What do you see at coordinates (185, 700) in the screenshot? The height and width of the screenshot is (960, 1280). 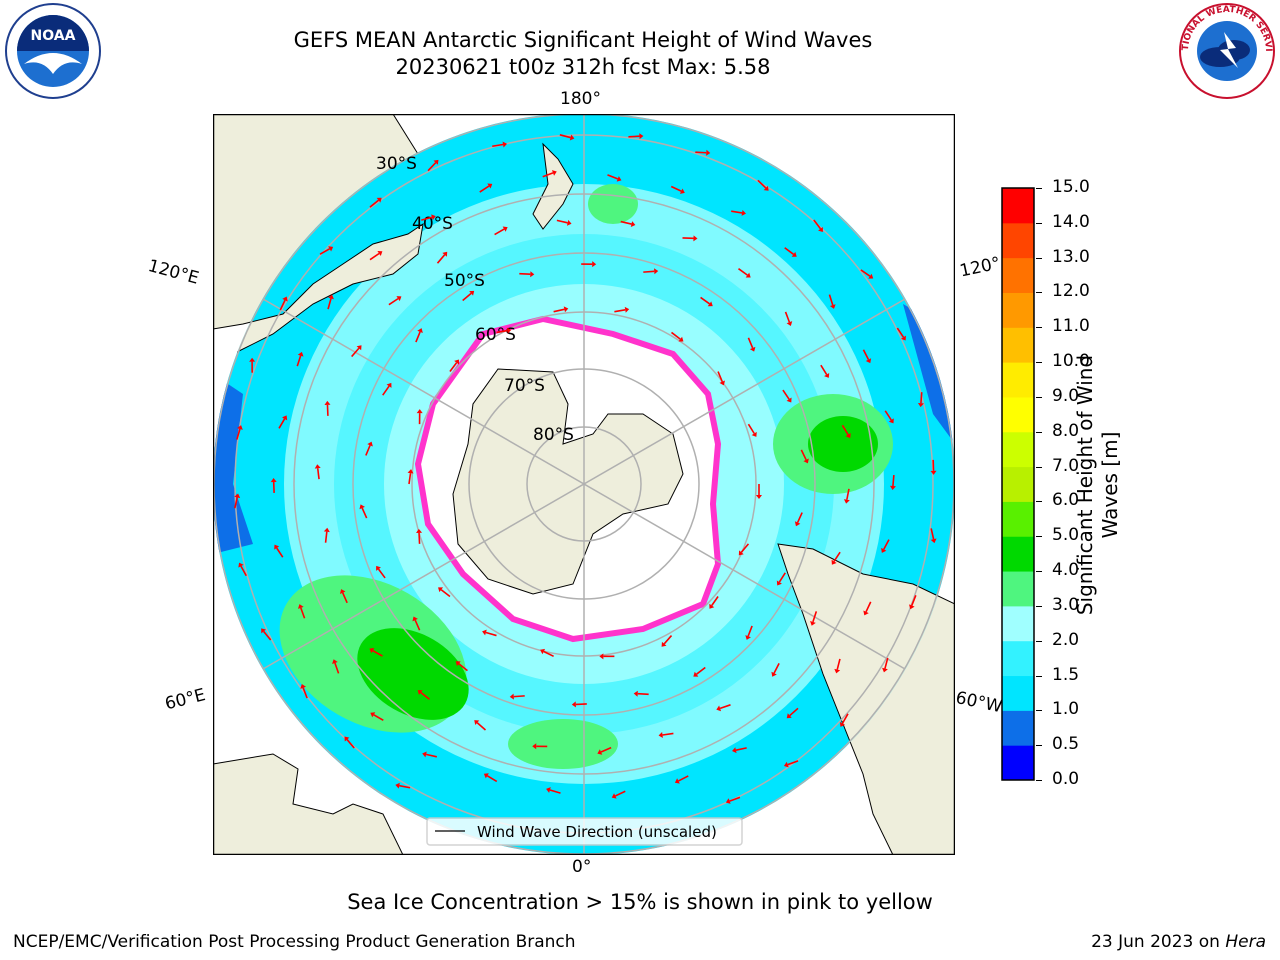 I see `lon-label-60e: 60°E` at bounding box center [185, 700].